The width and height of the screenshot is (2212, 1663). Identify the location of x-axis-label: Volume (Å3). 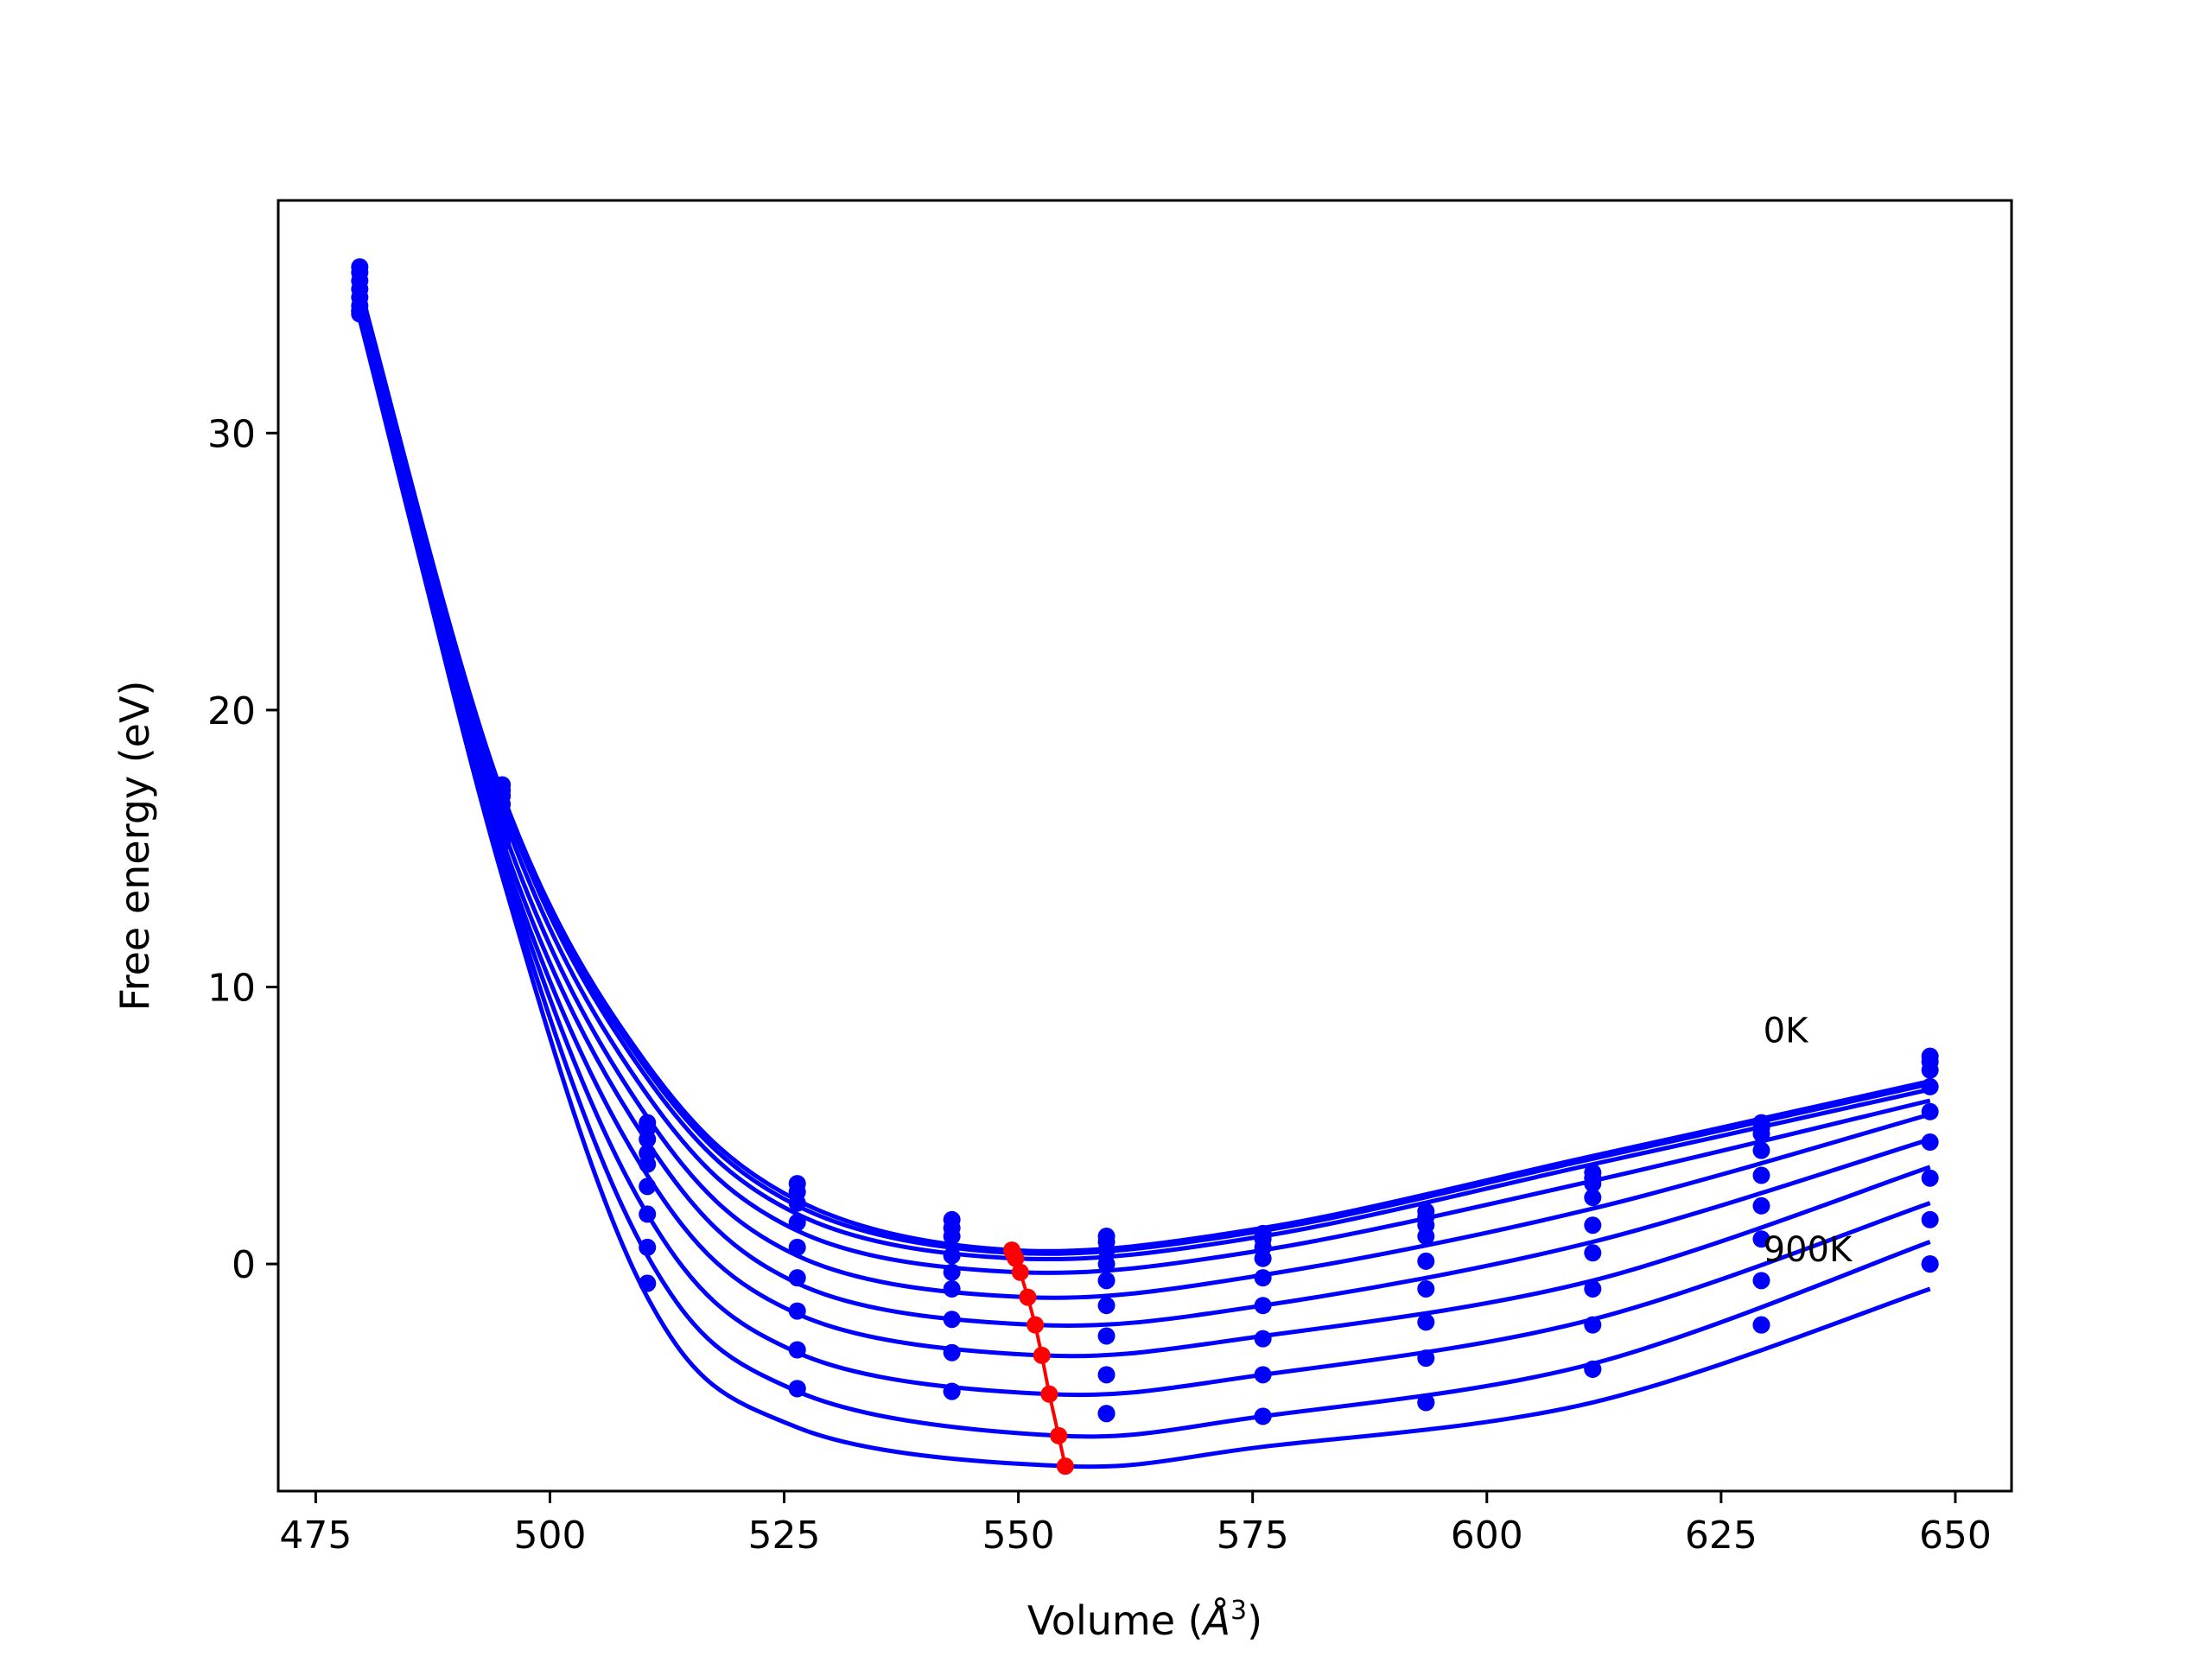
(1144, 1620).